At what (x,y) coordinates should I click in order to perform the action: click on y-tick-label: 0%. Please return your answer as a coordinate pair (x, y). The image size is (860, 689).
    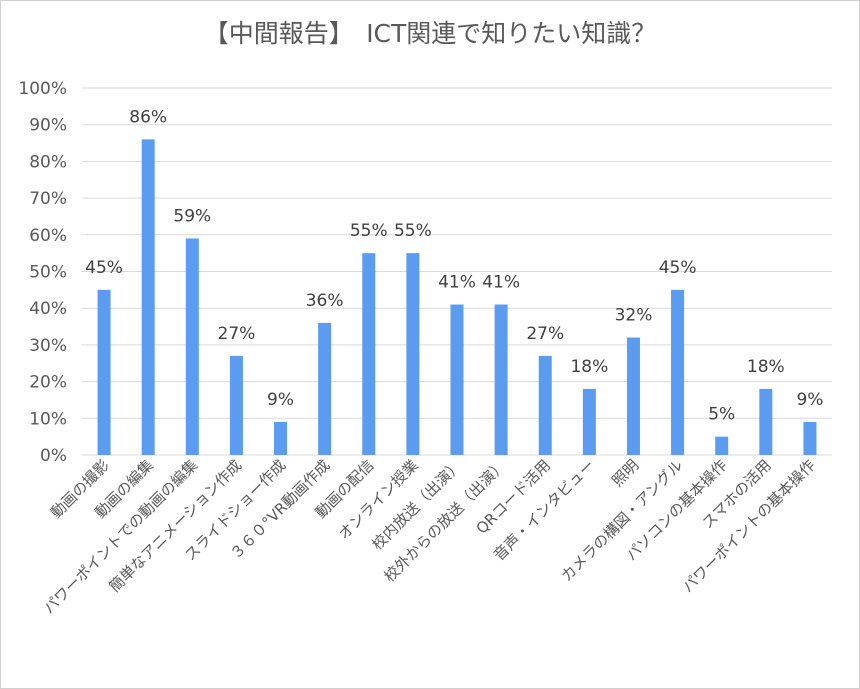
    Looking at the image, I should click on (53, 456).